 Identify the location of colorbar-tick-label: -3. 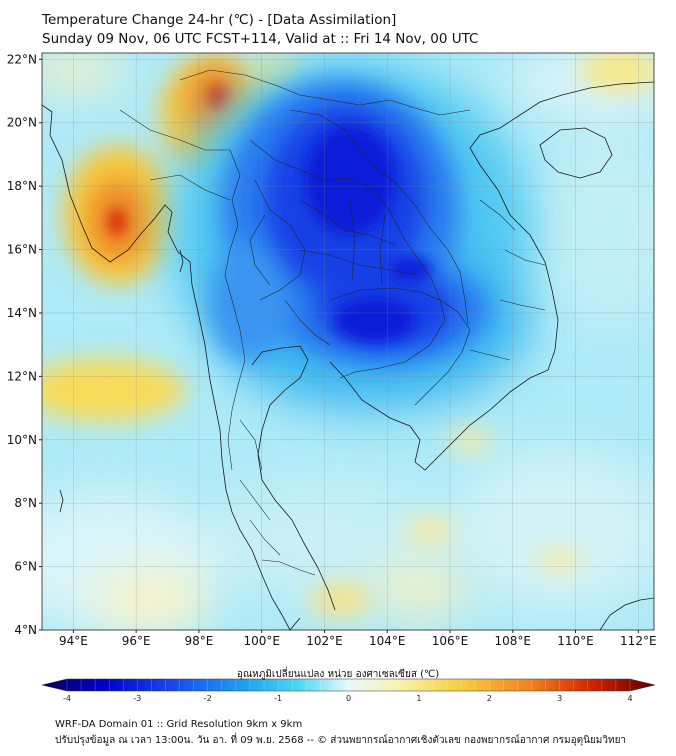
(137, 698).